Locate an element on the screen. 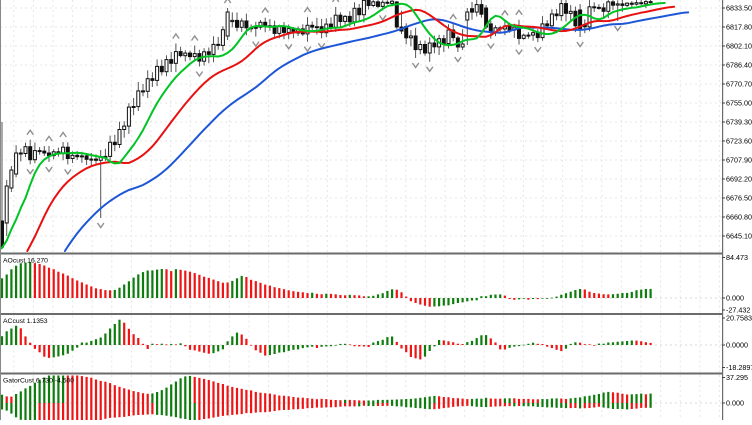 This screenshot has height=425, width=752. svg-text: 20.7583 is located at coordinates (739, 318).